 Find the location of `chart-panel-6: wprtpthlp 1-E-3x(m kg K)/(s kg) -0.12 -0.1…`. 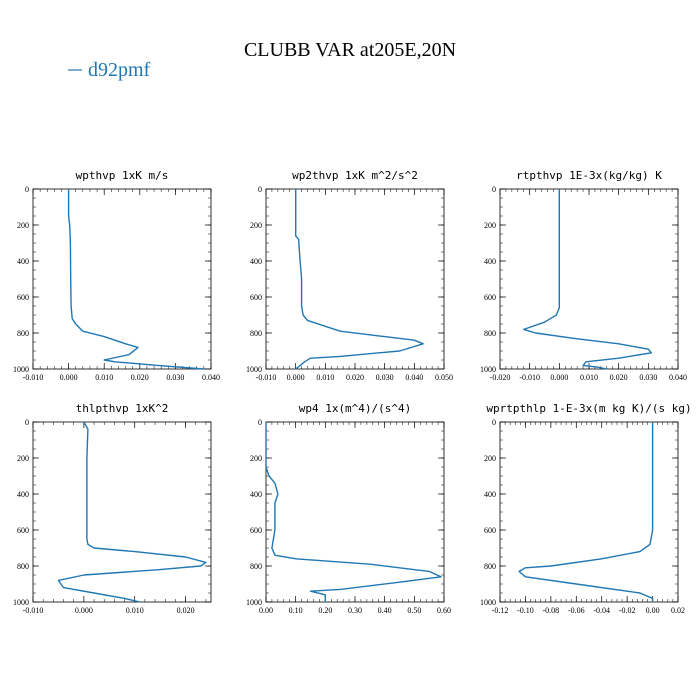

chart-panel-6: wprtpthlp 1-E-3x(m kg K)/(s kg) -0.12 -0.1… is located at coordinates (586, 508).